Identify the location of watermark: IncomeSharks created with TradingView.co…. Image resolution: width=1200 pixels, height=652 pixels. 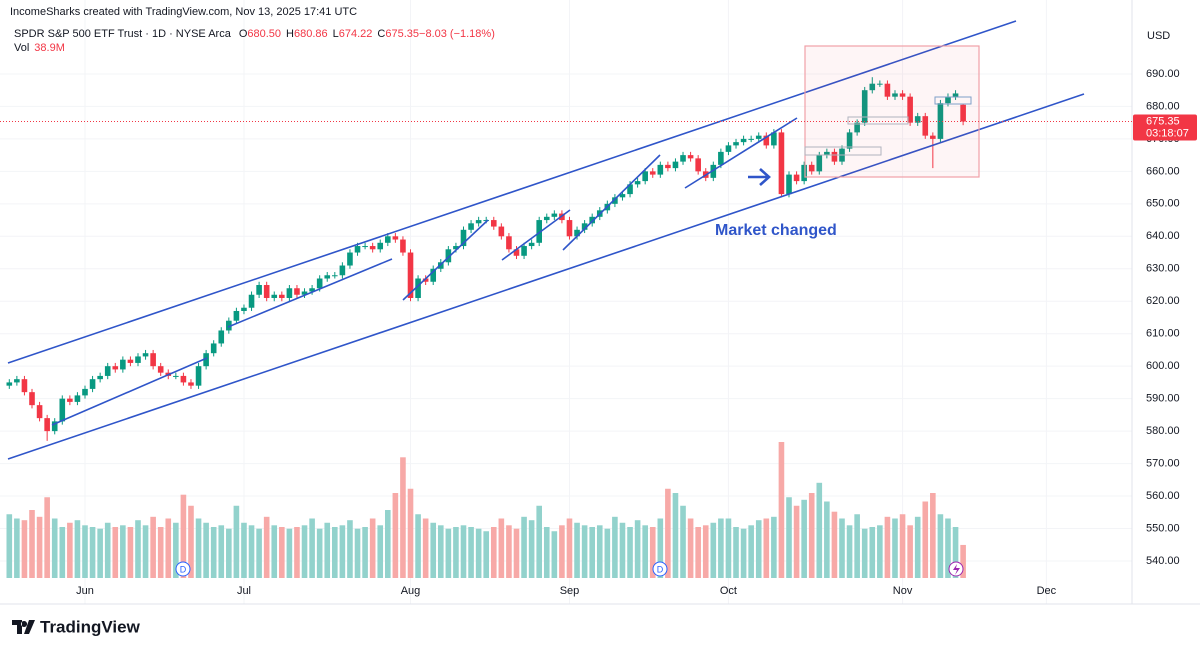
(183, 12).